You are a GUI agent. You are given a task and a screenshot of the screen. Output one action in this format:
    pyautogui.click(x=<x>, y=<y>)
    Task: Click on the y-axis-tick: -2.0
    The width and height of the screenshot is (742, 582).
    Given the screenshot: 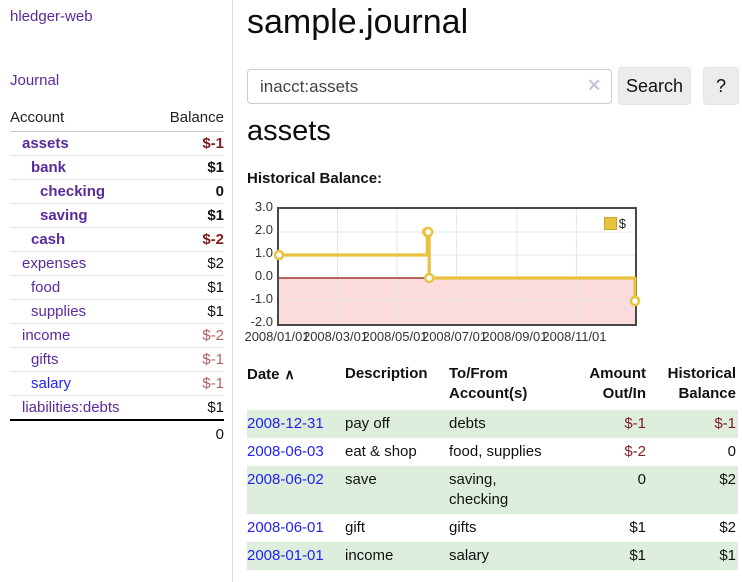 What is the action you would take?
    pyautogui.click(x=261, y=321)
    